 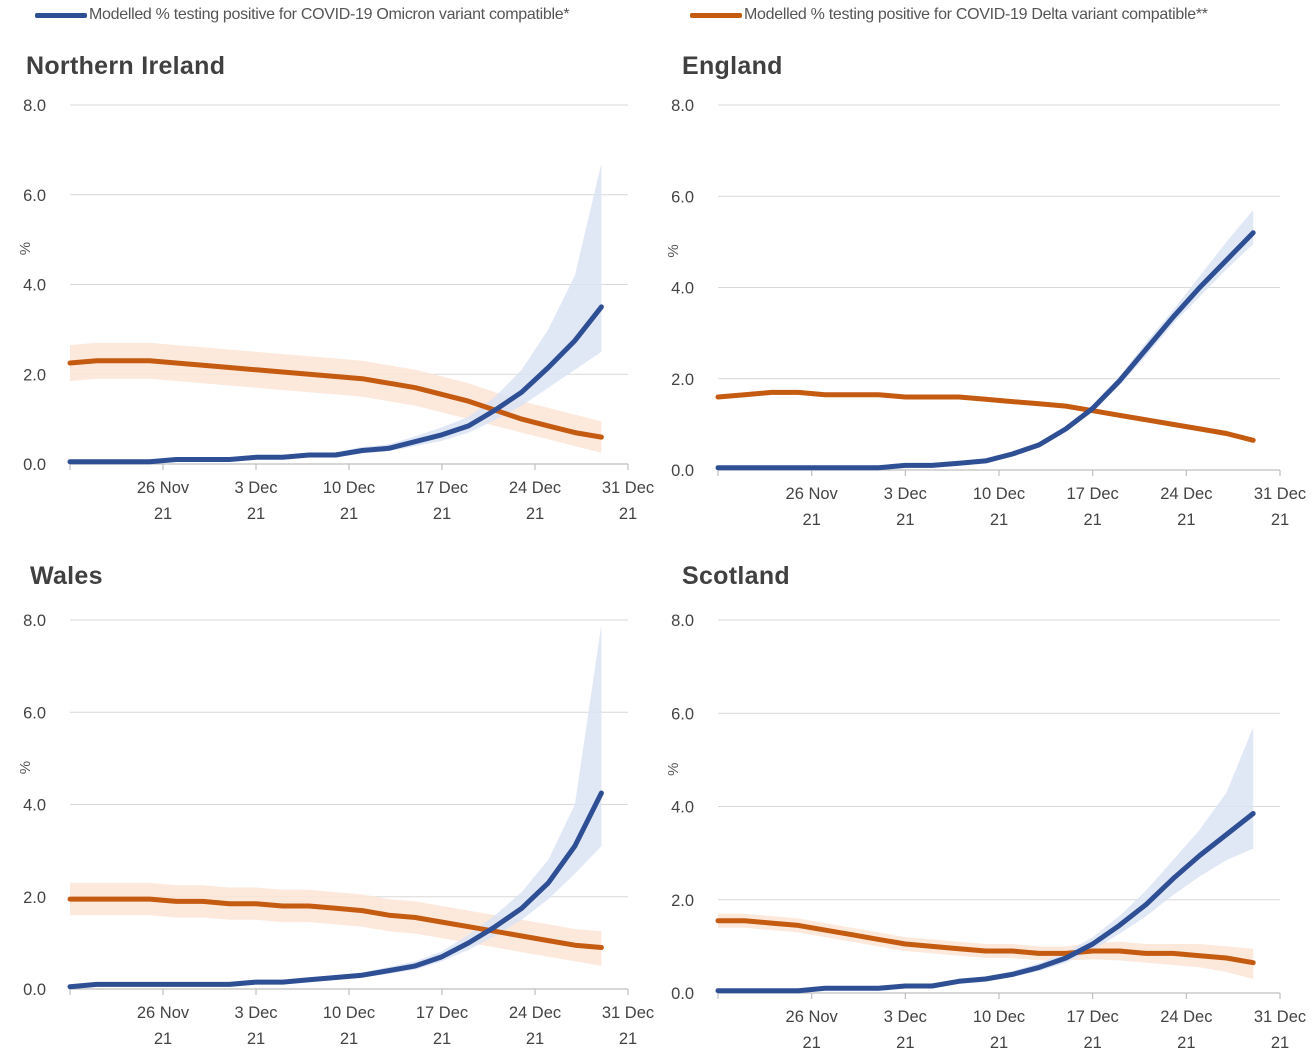 What do you see at coordinates (732, 66) in the screenshot?
I see `panel-title-england: England` at bounding box center [732, 66].